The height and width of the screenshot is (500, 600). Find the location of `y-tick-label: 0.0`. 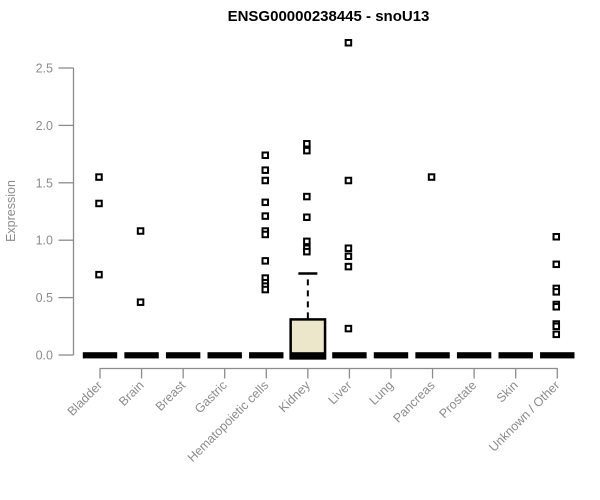

y-tick-label: 0.0 is located at coordinates (44, 356).